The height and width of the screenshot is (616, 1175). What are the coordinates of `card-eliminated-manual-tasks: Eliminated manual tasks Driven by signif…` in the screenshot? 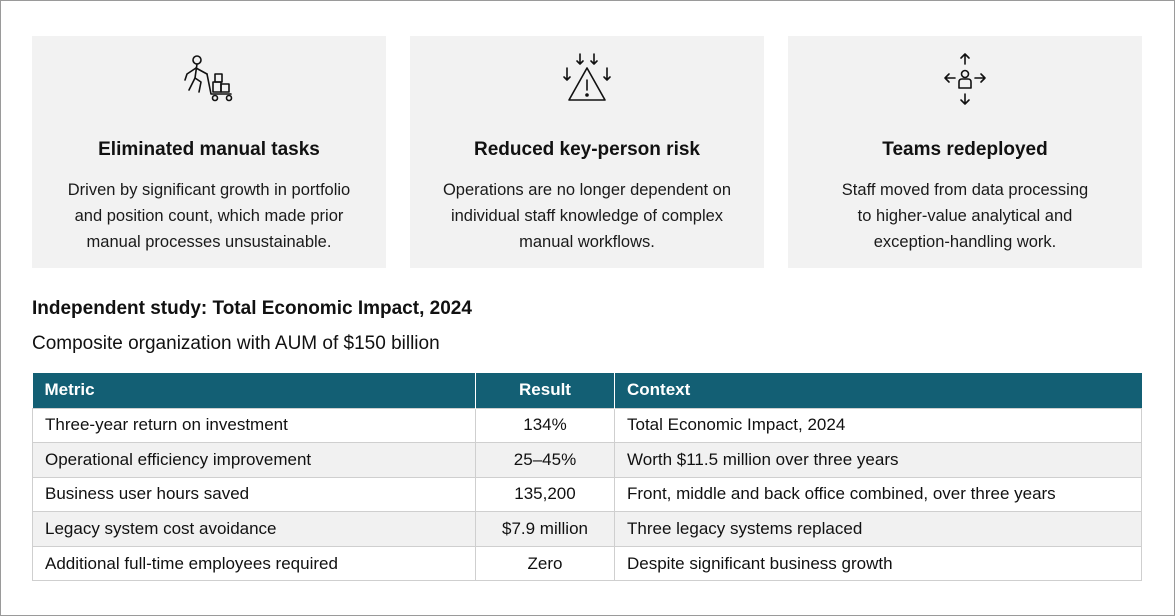 It's located at (209, 152).